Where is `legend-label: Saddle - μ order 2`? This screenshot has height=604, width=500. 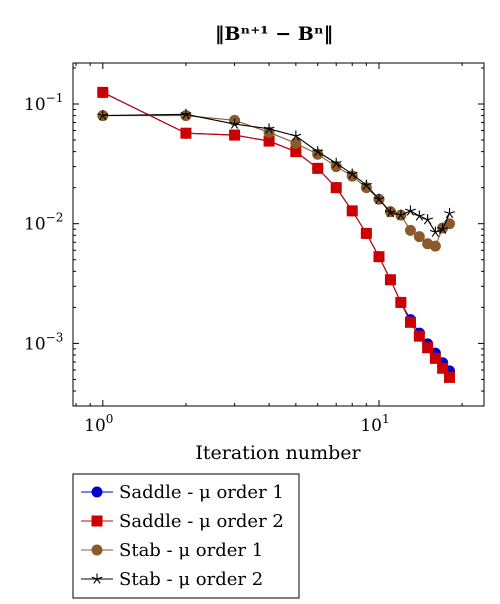 legend-label: Saddle - μ order 2 is located at coordinates (201, 521).